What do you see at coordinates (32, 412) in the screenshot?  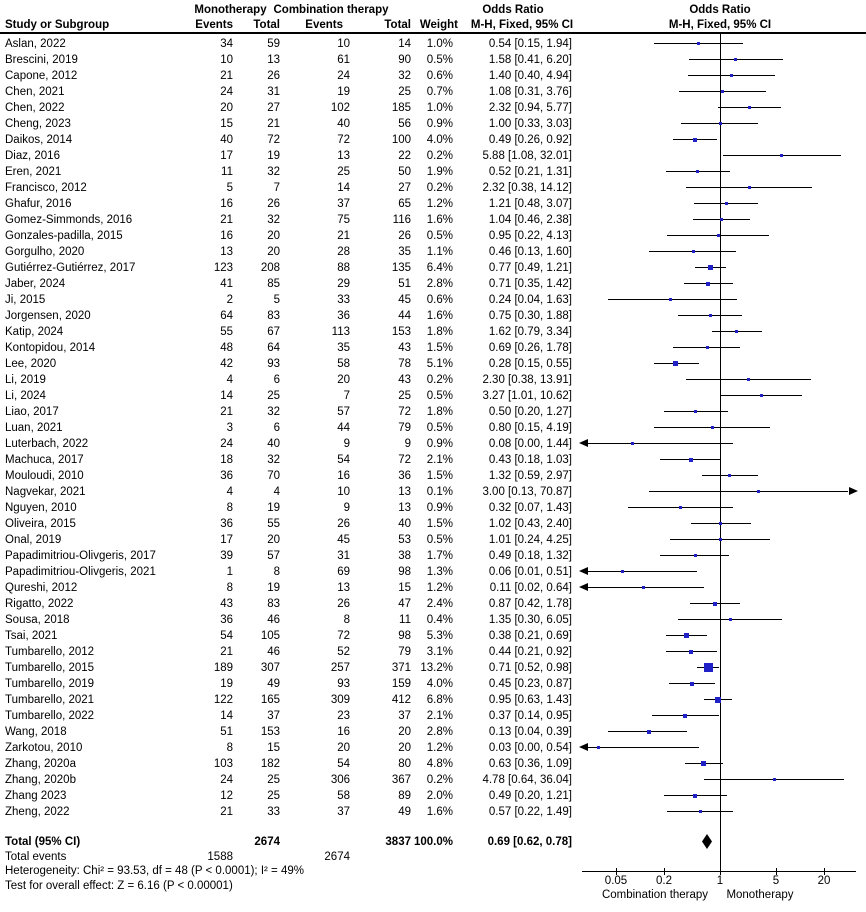 I see `study-name: Liao, 2017` at bounding box center [32, 412].